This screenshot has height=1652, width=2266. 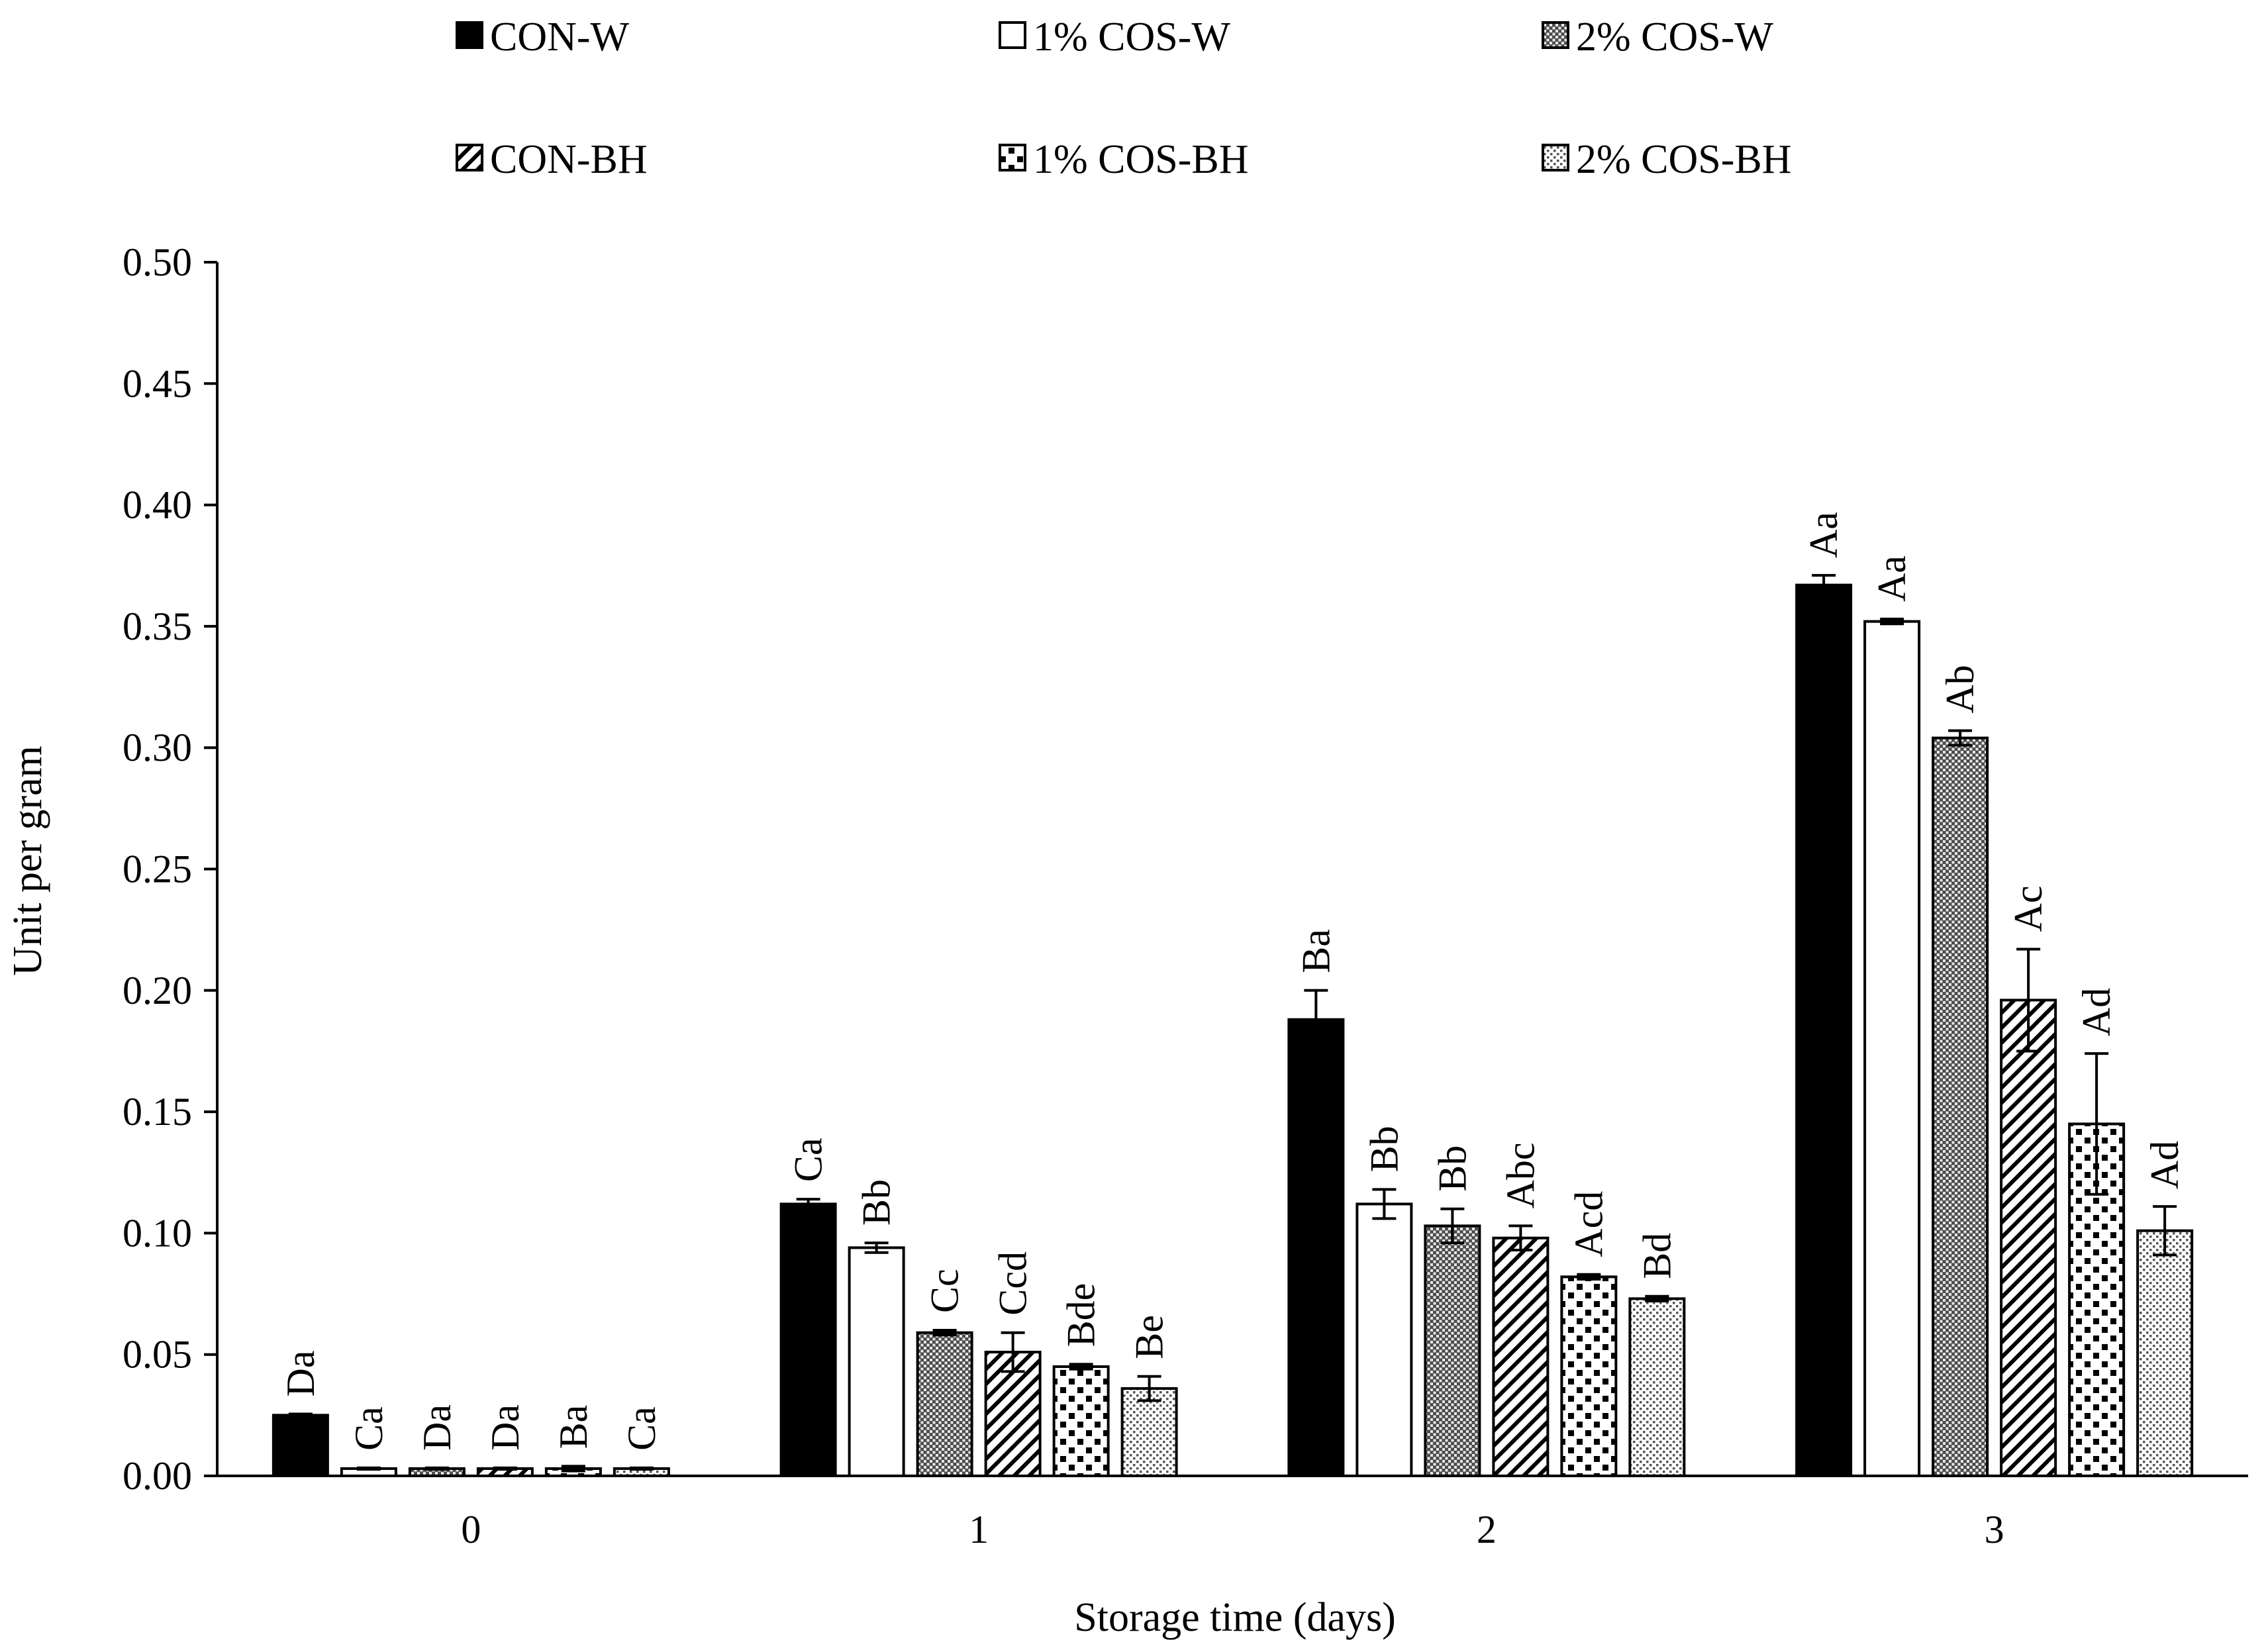 I want to click on data-label: Bd, so click(x=1657, y=1256).